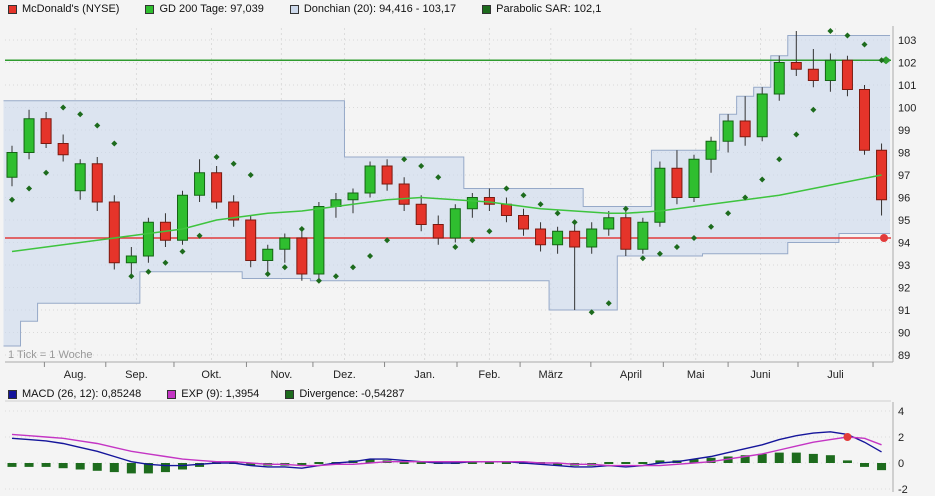  Describe the element at coordinates (904, 334) in the screenshot. I see `svg-text: 90` at that location.